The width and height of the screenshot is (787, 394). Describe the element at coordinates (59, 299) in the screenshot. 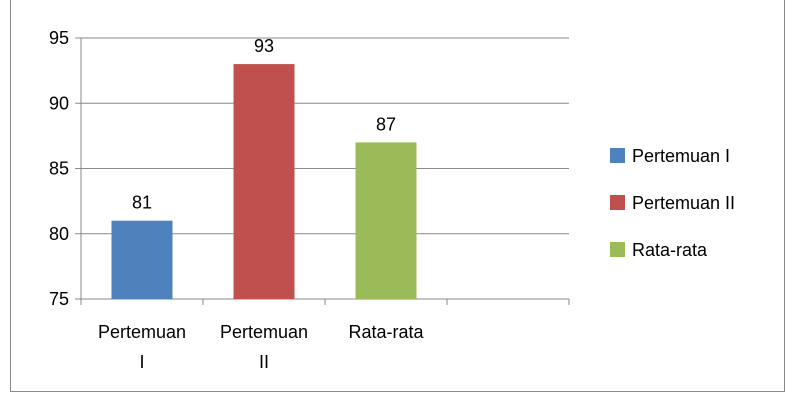

I see `y-tick-label: 75` at that location.